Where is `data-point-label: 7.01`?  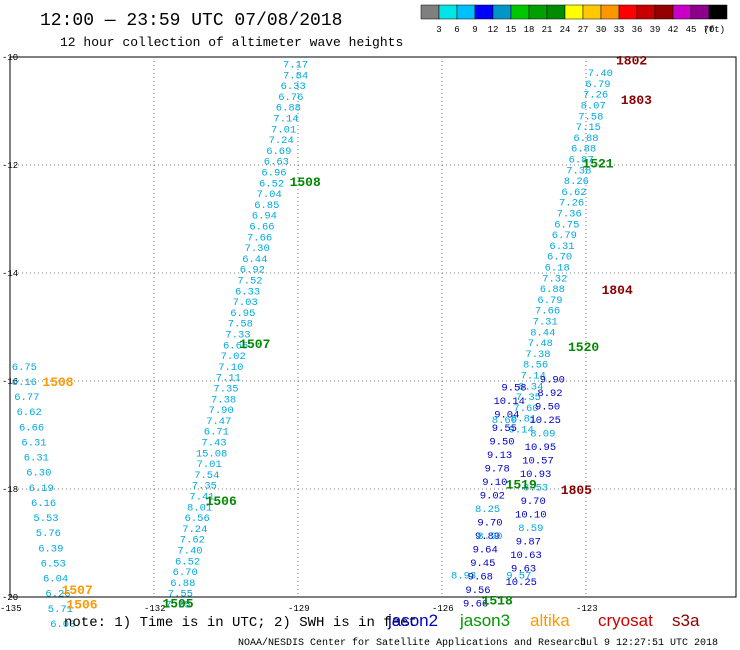 data-point-label: 7.01 is located at coordinates (209, 465).